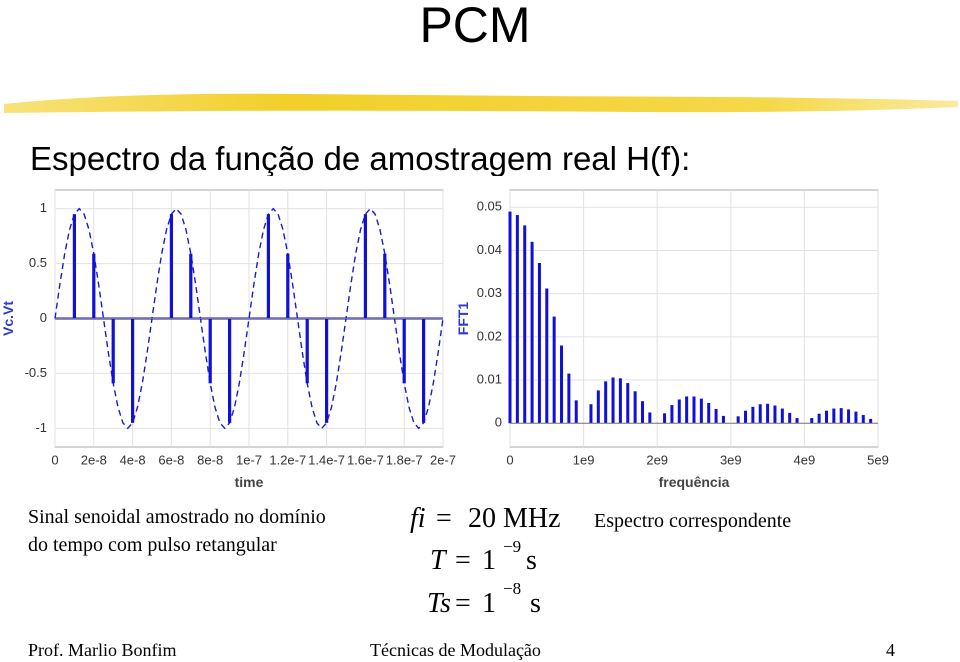 This screenshot has width=960, height=662. Describe the element at coordinates (152, 545) in the screenshot. I see `caption-line: do tempo com pulso retangular` at that location.